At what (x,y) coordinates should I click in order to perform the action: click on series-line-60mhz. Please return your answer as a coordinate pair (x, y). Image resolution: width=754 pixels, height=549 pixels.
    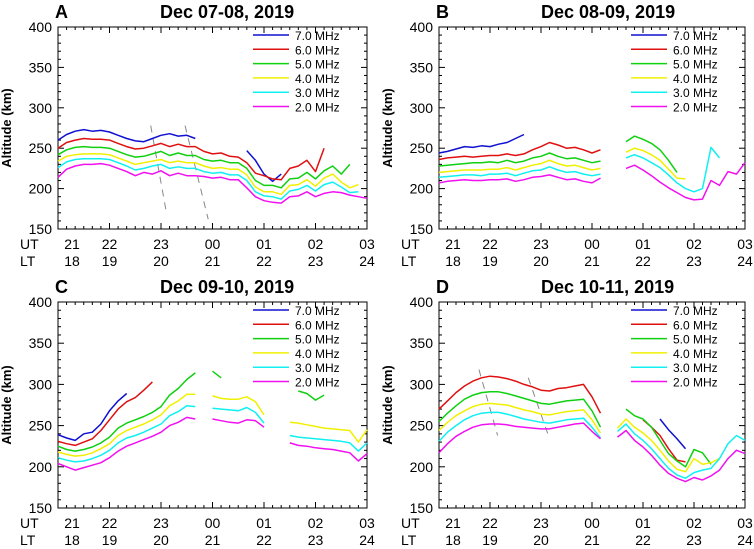
    Looking at the image, I should click on (520, 394).